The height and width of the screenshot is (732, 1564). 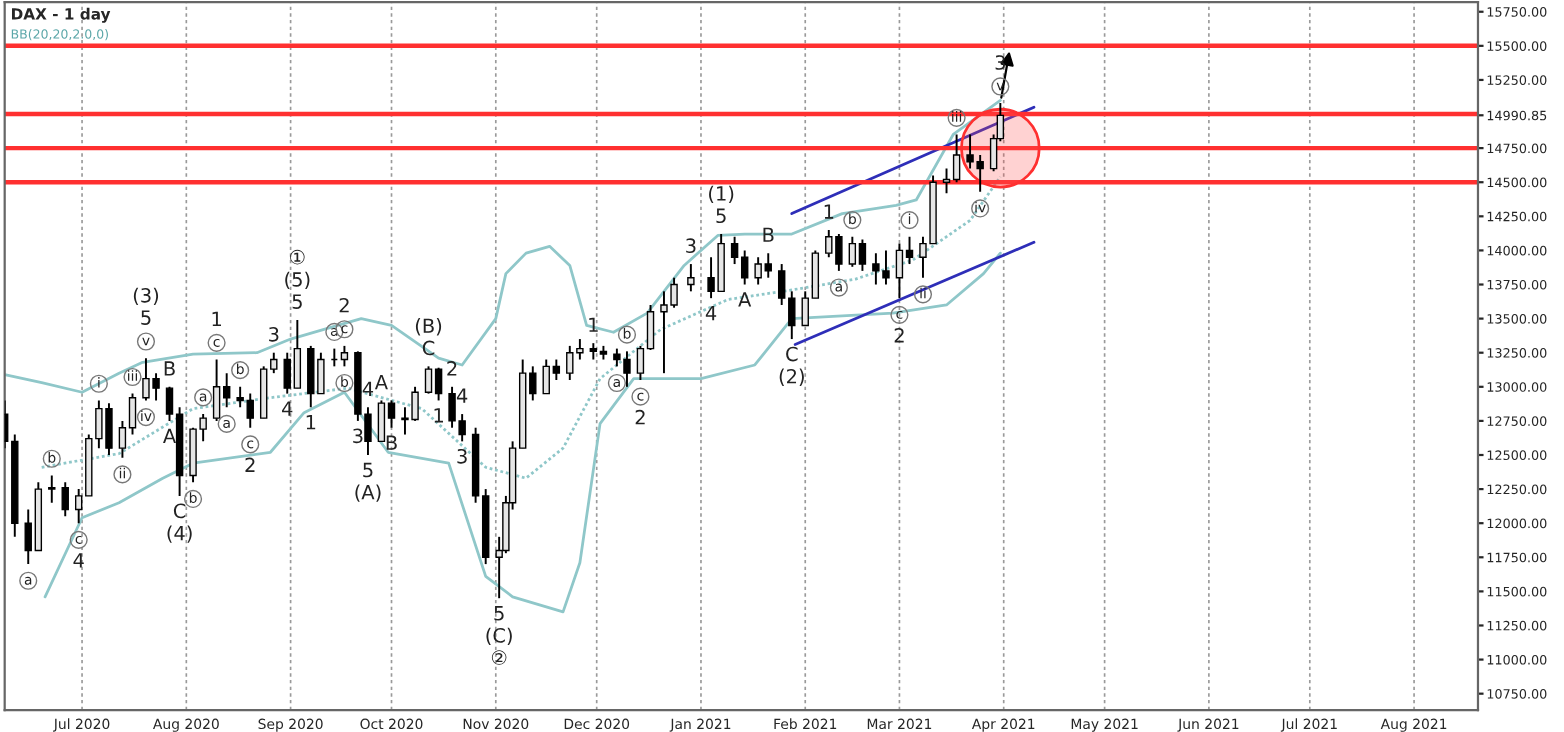 I want to click on annotation: (2), so click(x=791, y=377).